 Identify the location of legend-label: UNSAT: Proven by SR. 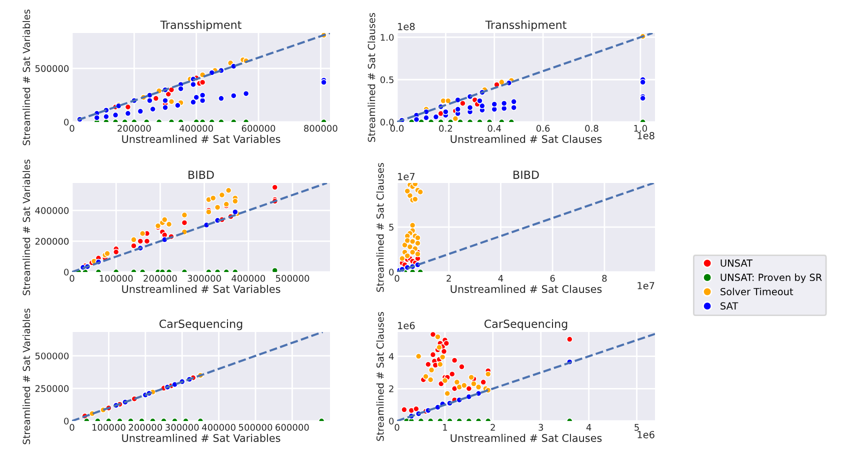
(771, 278).